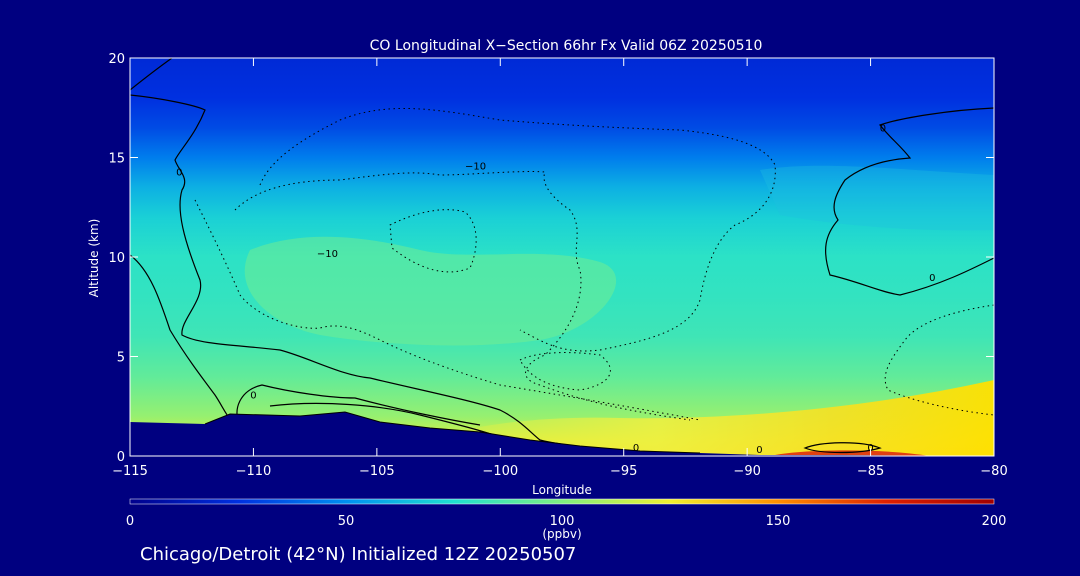  Describe the element at coordinates (994, 521) in the screenshot. I see `colorbar-tick-label: 200` at that location.